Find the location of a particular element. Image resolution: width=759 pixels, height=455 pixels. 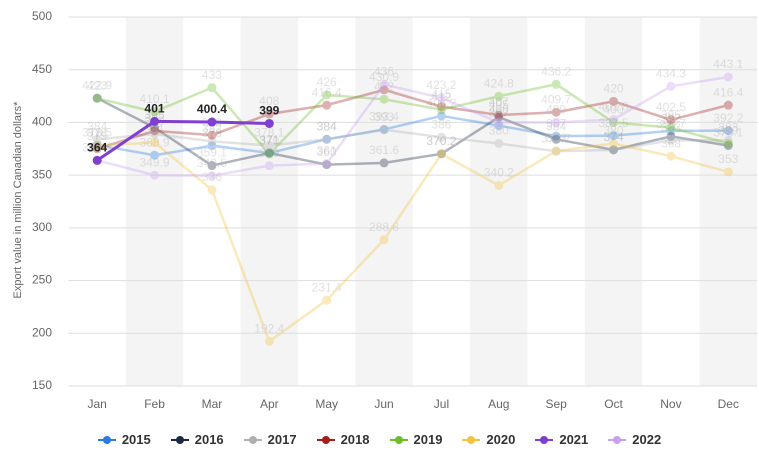

data-label: 405 is located at coordinates (499, 104).